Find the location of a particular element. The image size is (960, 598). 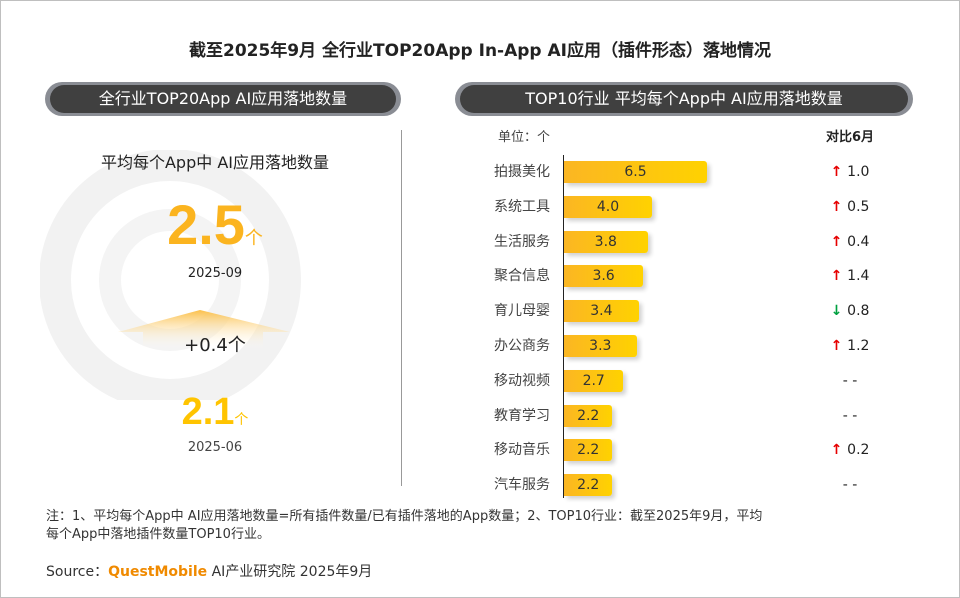

change-value: 1.4 is located at coordinates (858, 276).